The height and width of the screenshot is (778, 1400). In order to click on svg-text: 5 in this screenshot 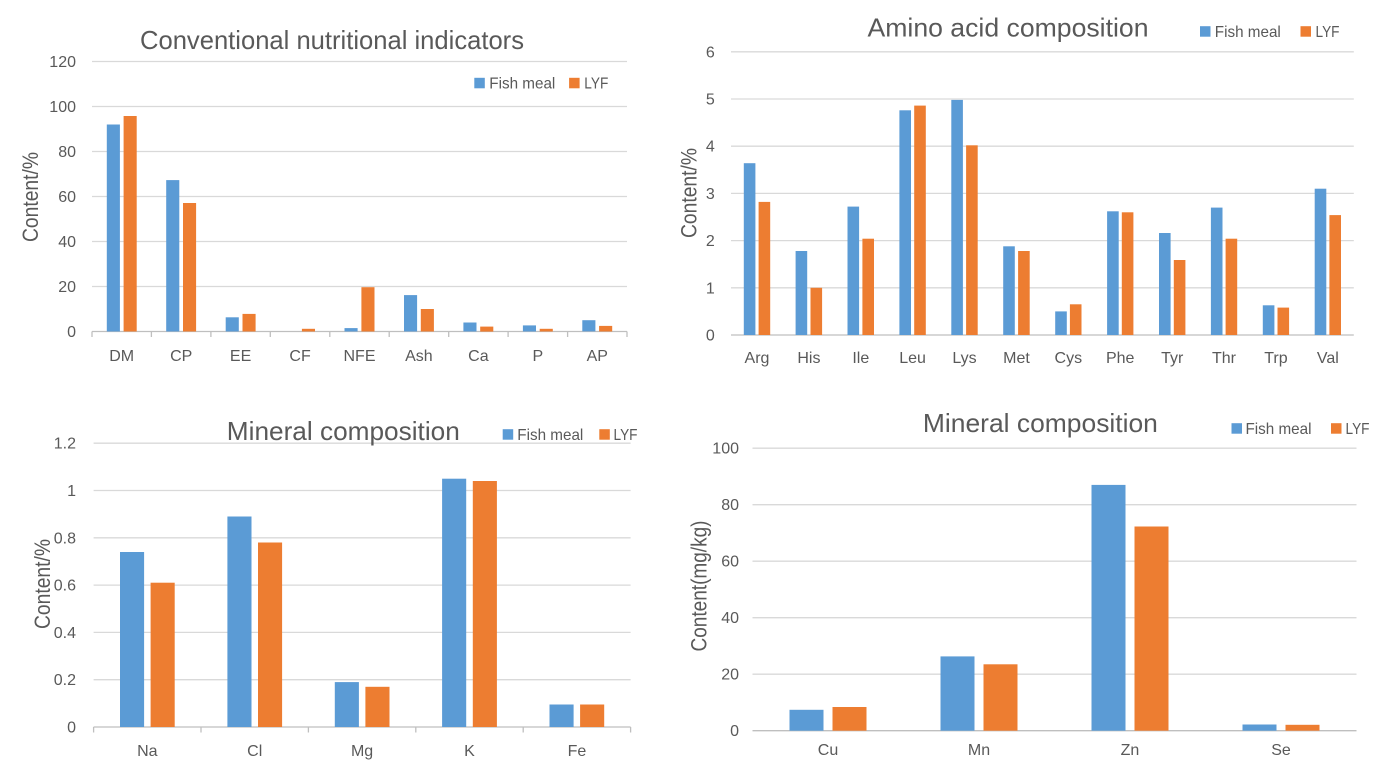, I will do `click(710, 100)`.